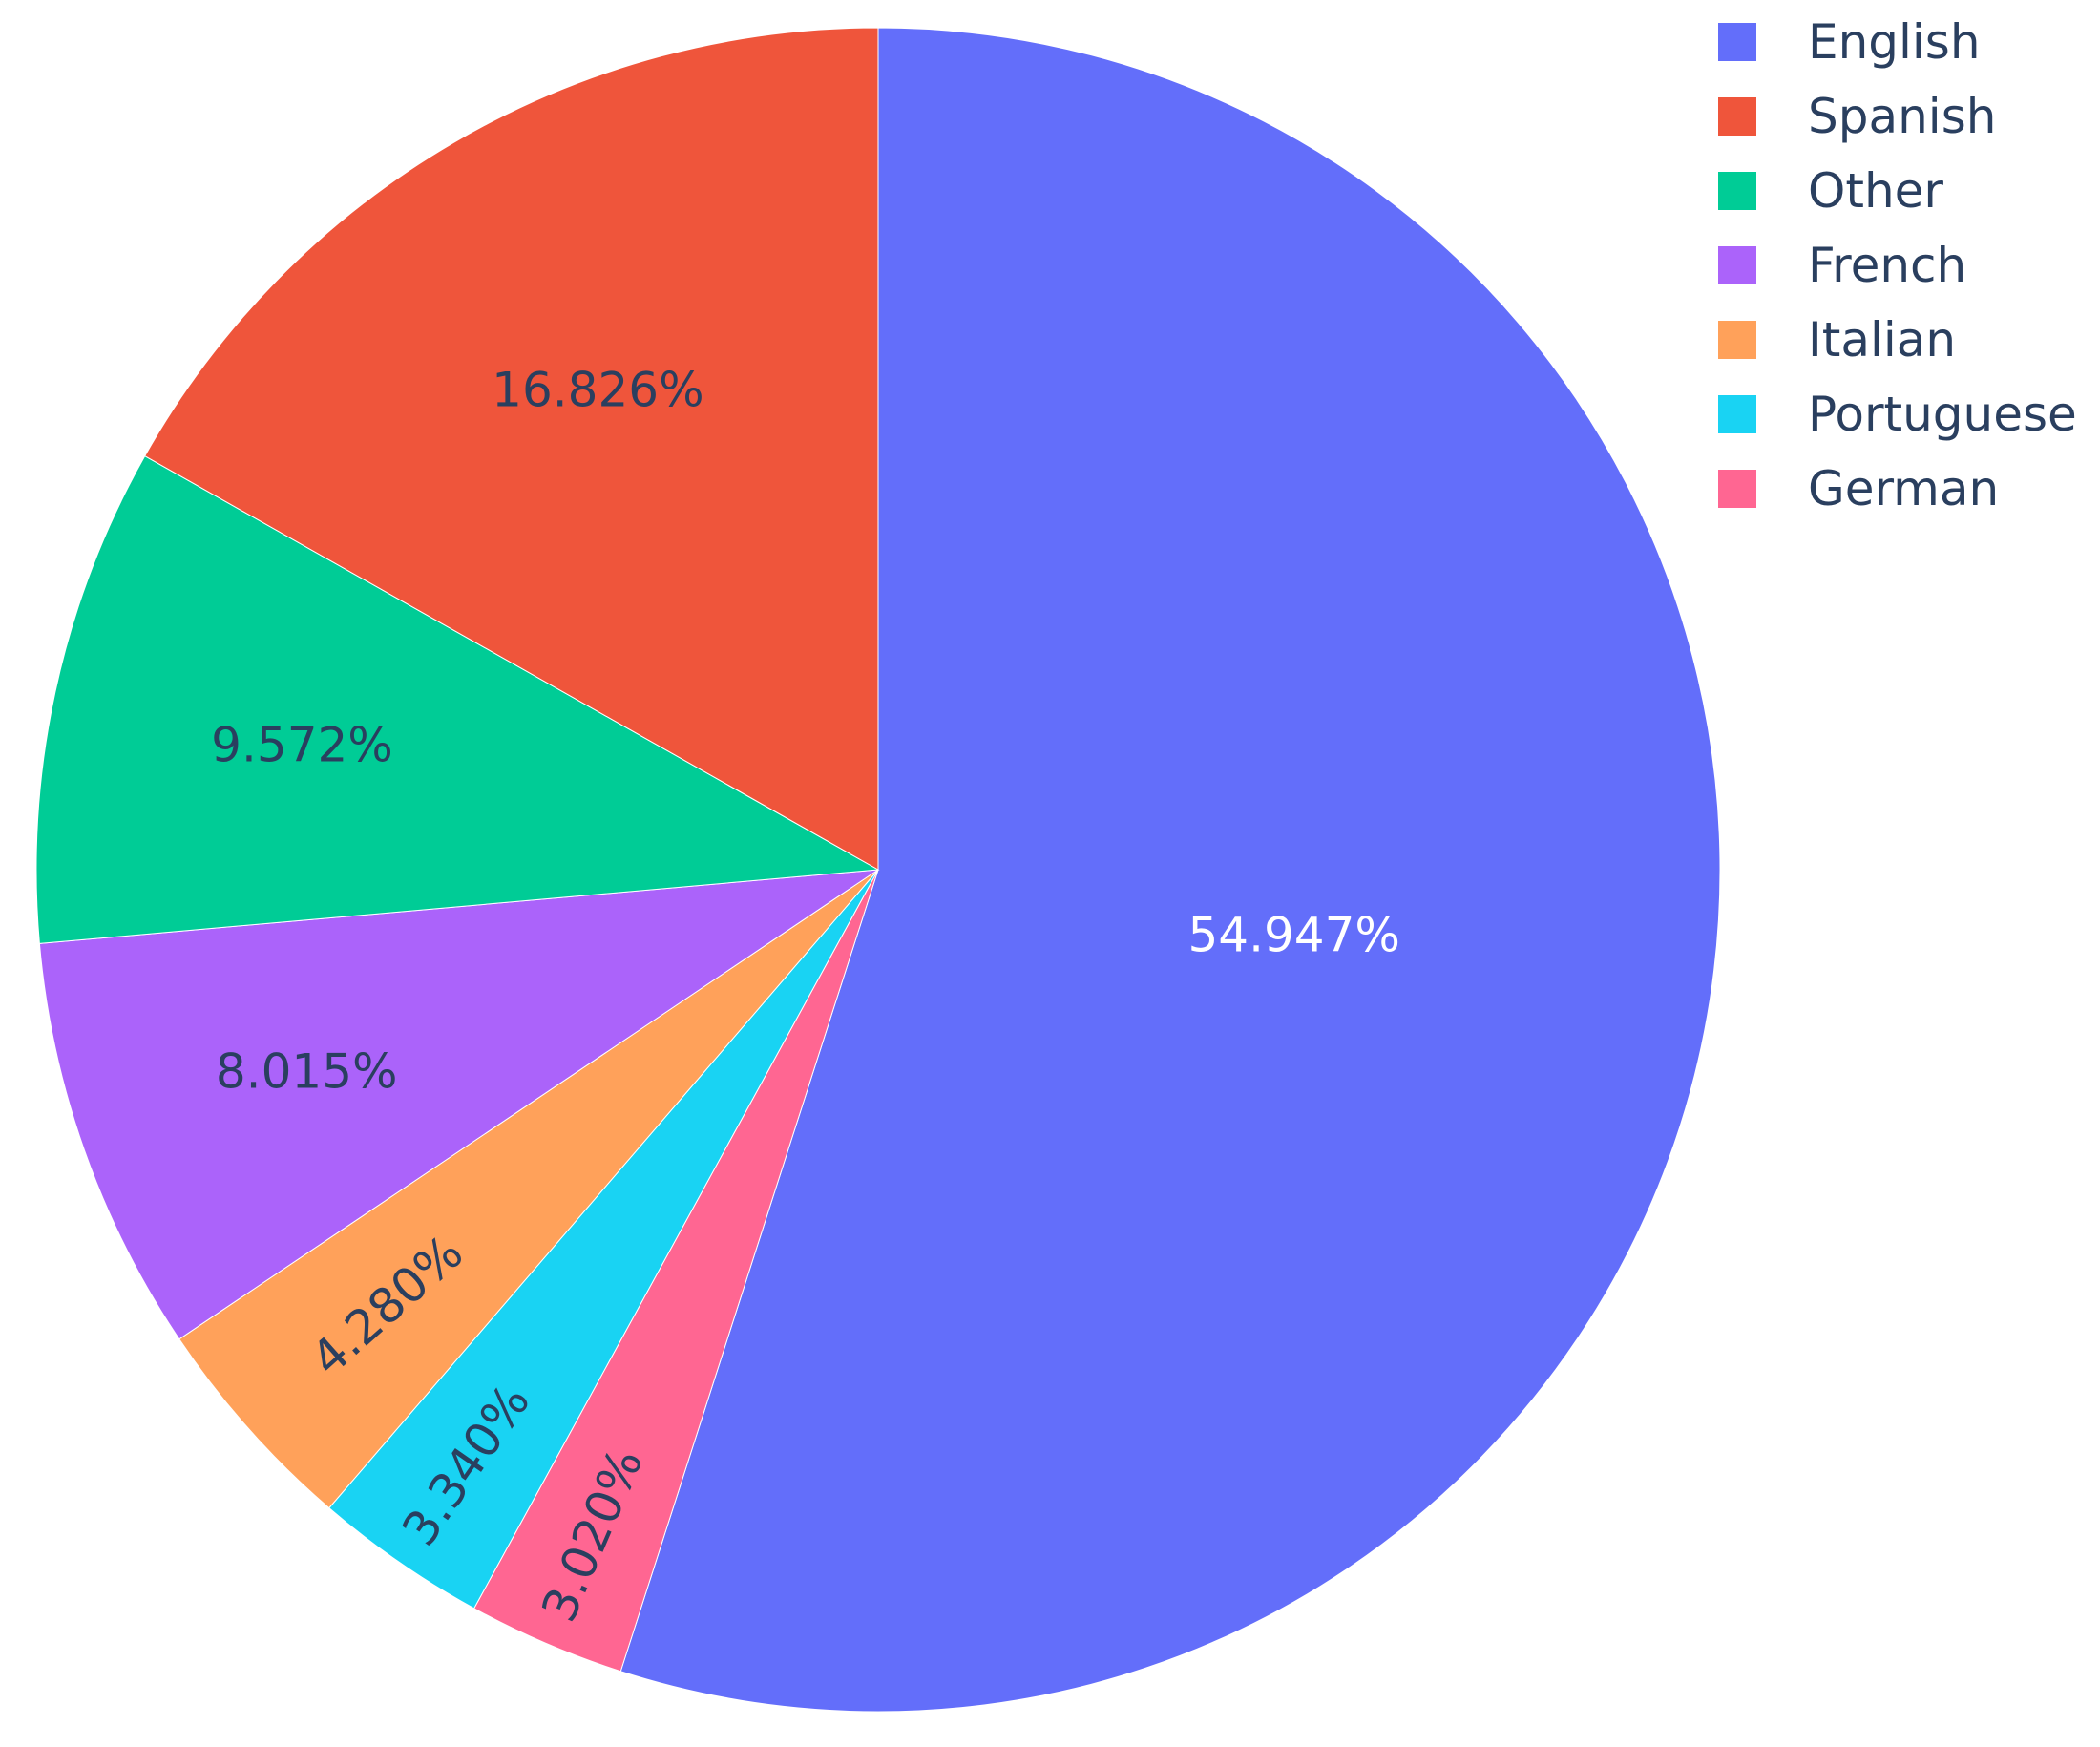 This screenshot has height=1747, width=2100. I want to click on legend-item-french: French, so click(1842, 265).